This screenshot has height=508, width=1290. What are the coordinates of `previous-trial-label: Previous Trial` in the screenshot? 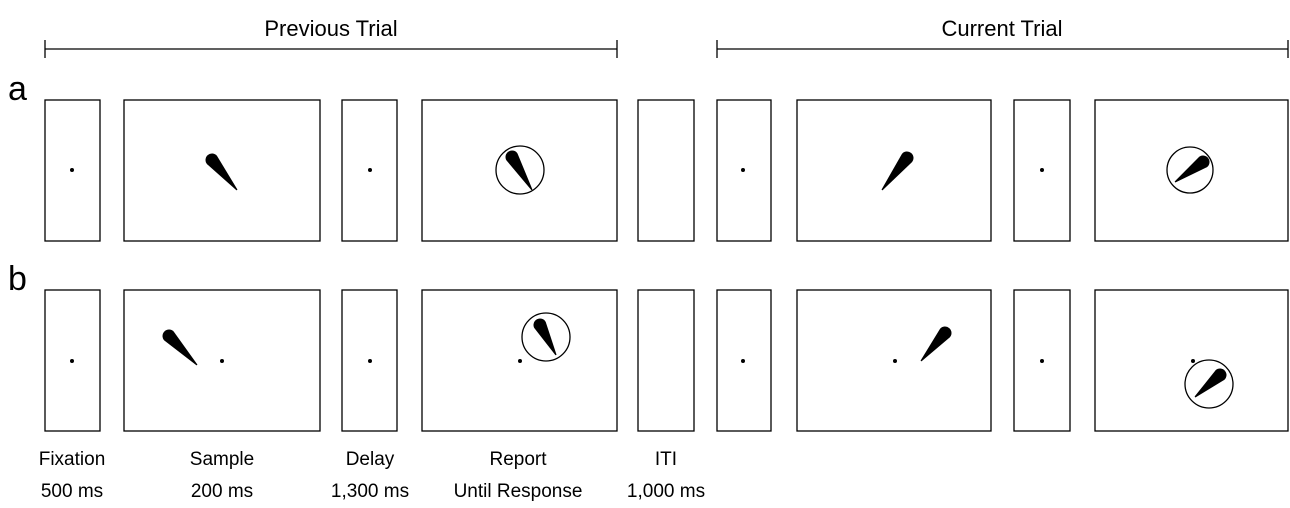 It's located at (330, 28).